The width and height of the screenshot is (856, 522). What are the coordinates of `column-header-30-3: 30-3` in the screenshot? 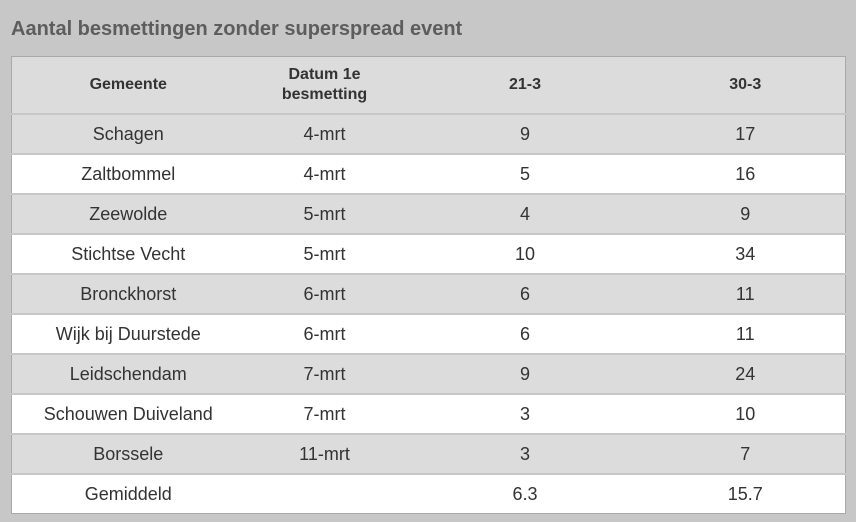 It's located at (745, 85).